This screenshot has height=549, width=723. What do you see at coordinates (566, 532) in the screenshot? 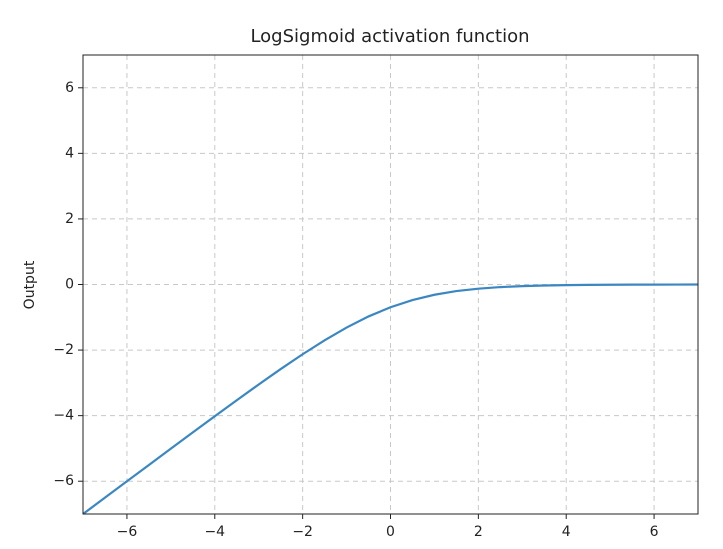
I see `x-tick-label: 4` at bounding box center [566, 532].